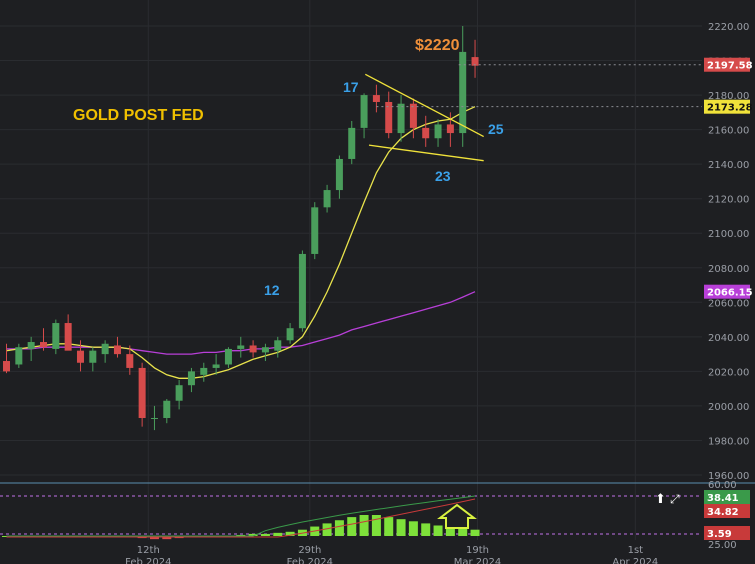  Describe the element at coordinates (351, 87) in the screenshot. I see `annotation-label: 17` at that location.